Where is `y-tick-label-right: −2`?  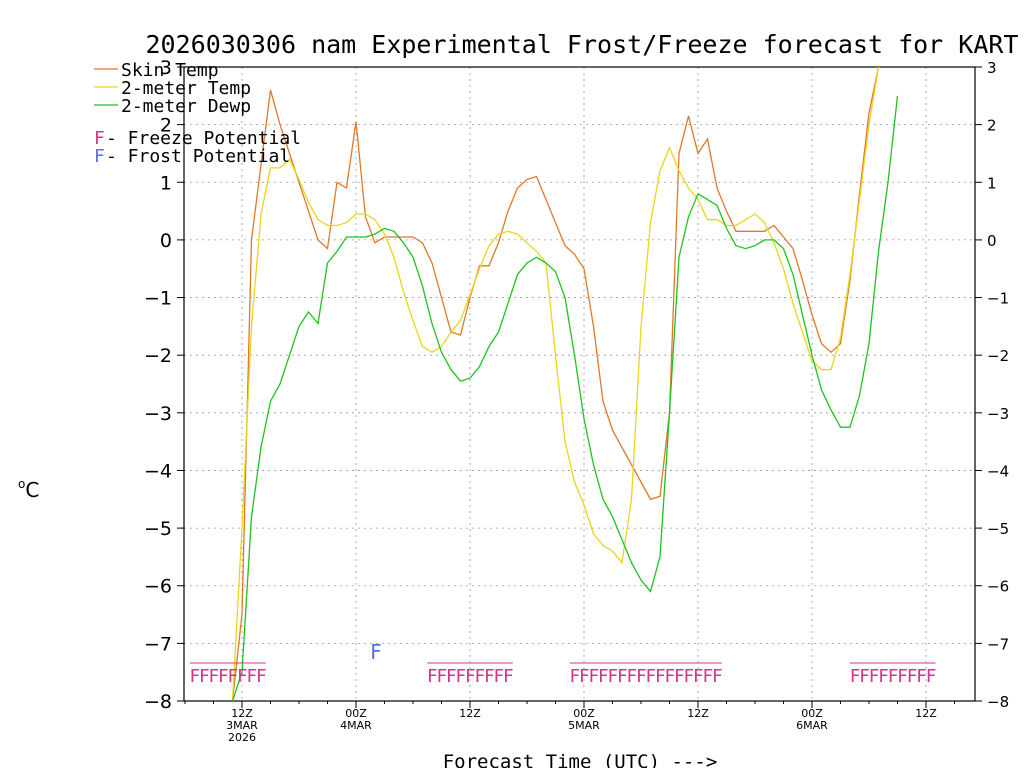 y-tick-label-right: −2 is located at coordinates (998, 356).